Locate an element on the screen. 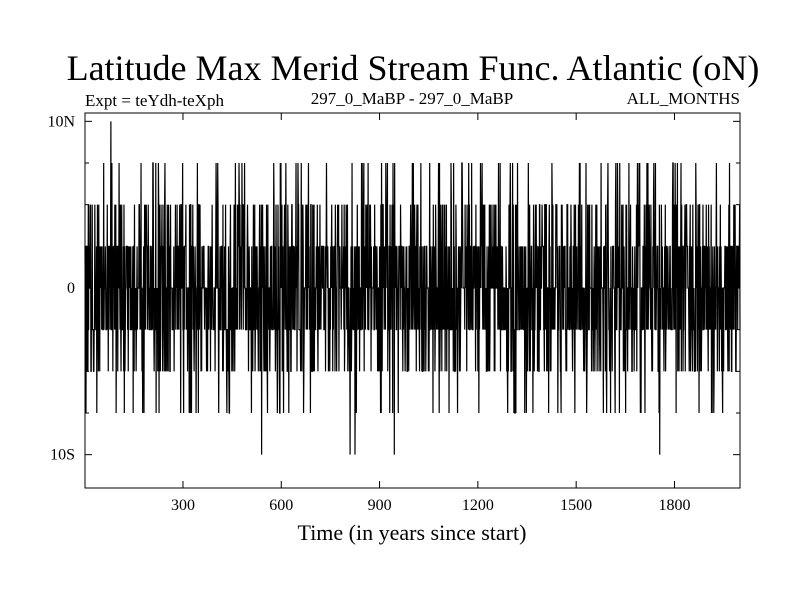  x-tick-label: 900 is located at coordinates (380, 505).